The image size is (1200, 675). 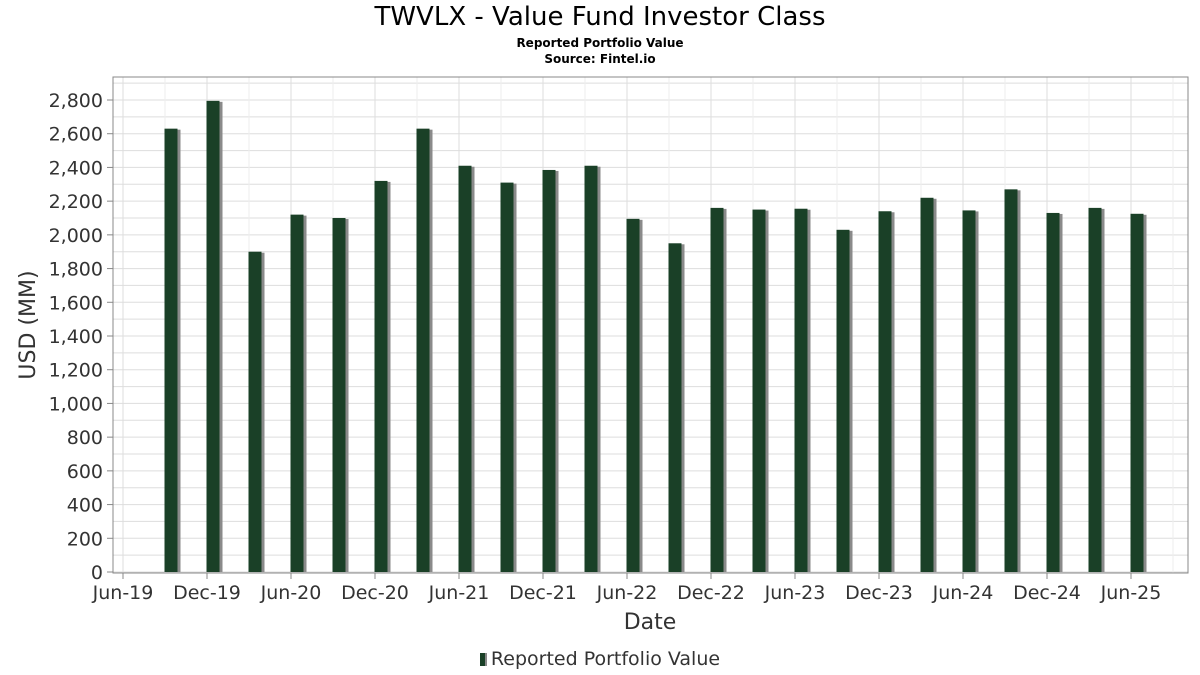 What do you see at coordinates (76, 135) in the screenshot?
I see `y-tick-label: 2,600` at bounding box center [76, 135].